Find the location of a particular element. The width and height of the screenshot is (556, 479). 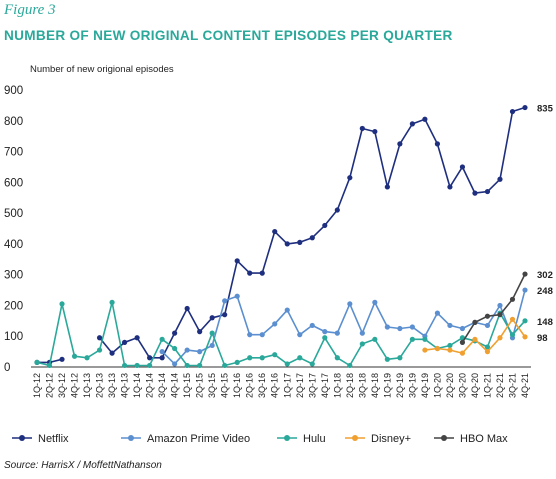

end-value-label: 148 is located at coordinates (545, 322).